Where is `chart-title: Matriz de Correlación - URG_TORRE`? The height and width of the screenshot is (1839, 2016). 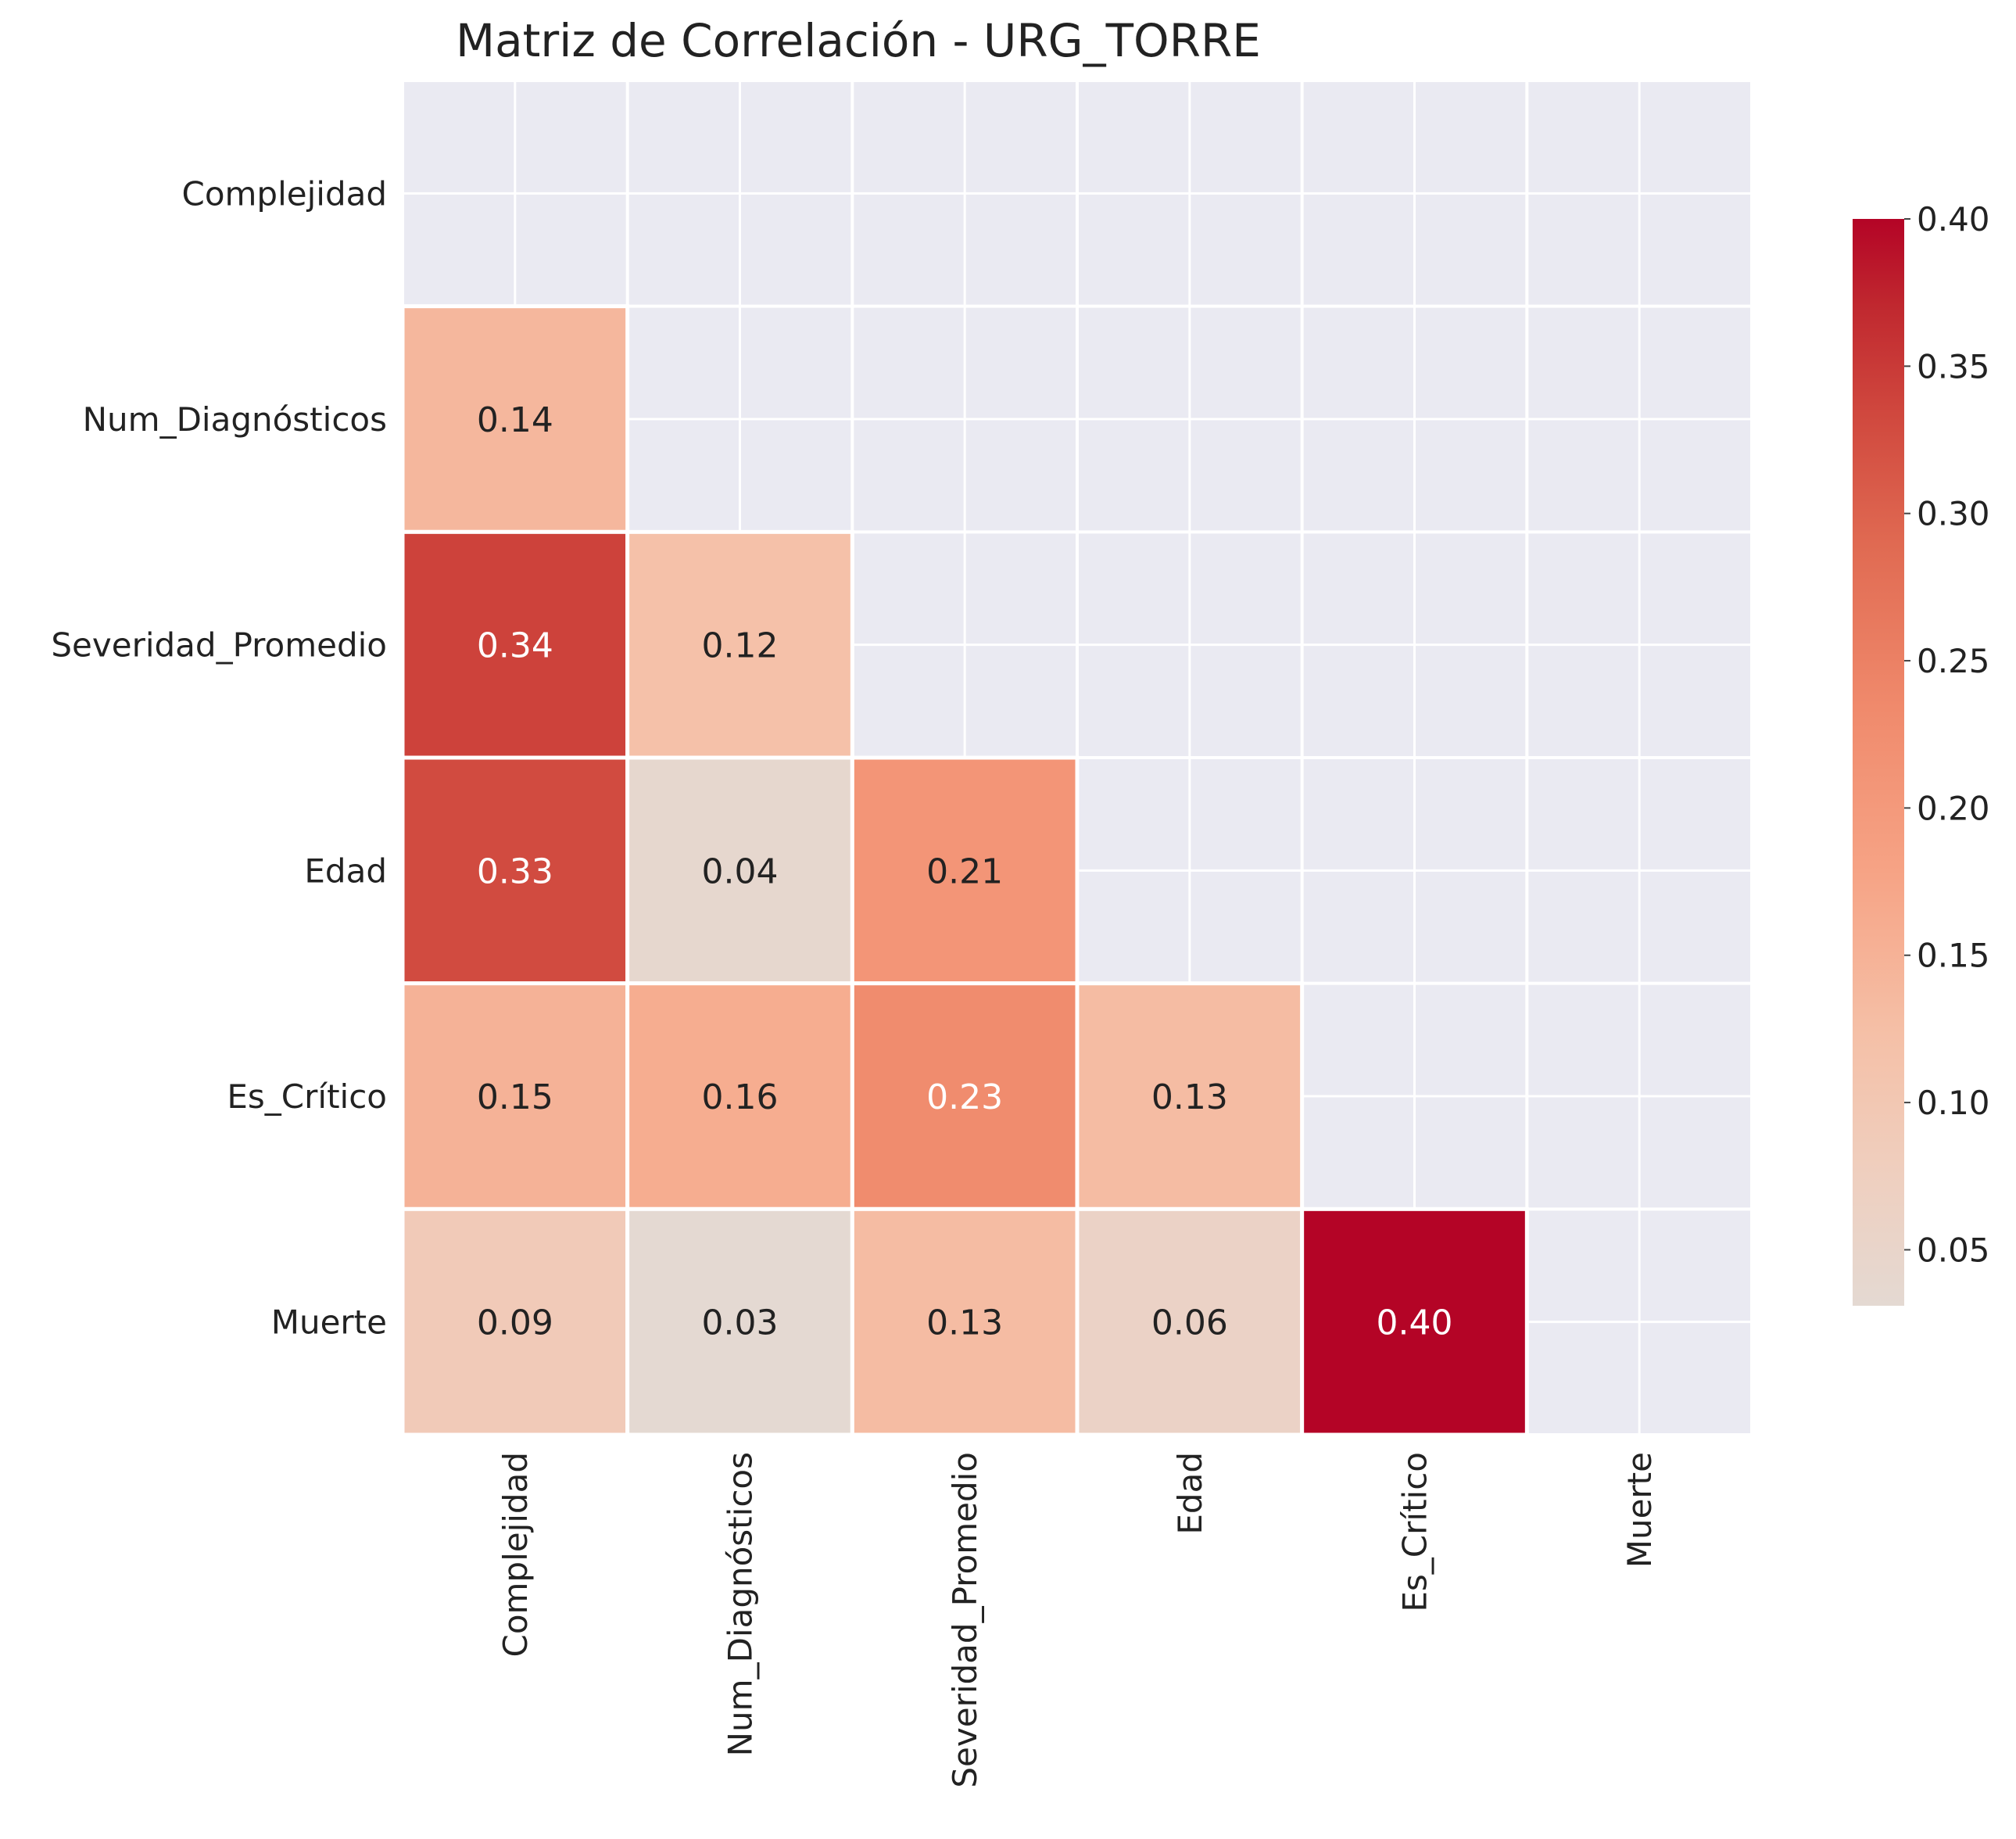 chart-title: Matriz de Correlación - URG_TORRE is located at coordinates (858, 40).